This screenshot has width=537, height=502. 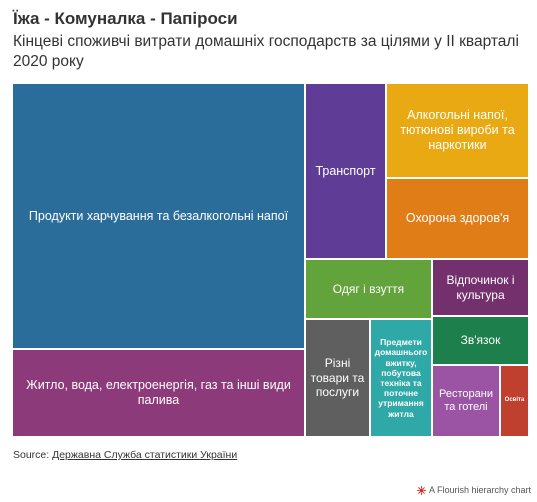 I want to click on tile-health-label: Охорона здоров'я, so click(x=457, y=218).